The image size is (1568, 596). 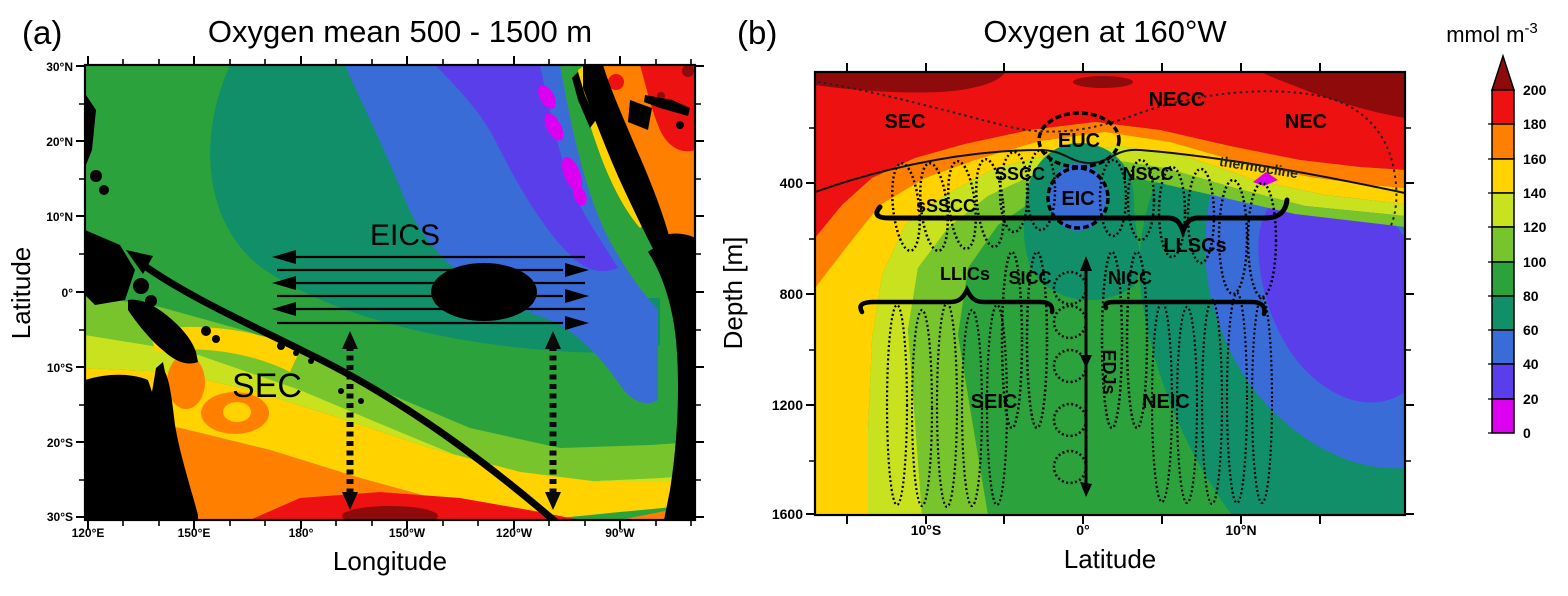 I want to click on sec-label: SEC, so click(x=267, y=386).